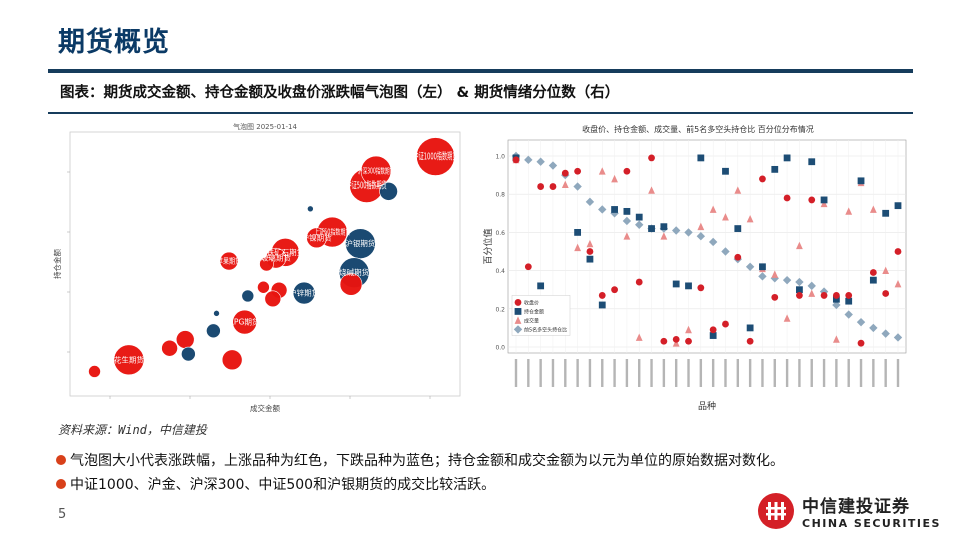 Image resolution: width=960 pixels, height=540 pixels. What do you see at coordinates (286, 252) in the screenshot?
I see `bubble-point-label: 铁矿石期货` at bounding box center [286, 252].